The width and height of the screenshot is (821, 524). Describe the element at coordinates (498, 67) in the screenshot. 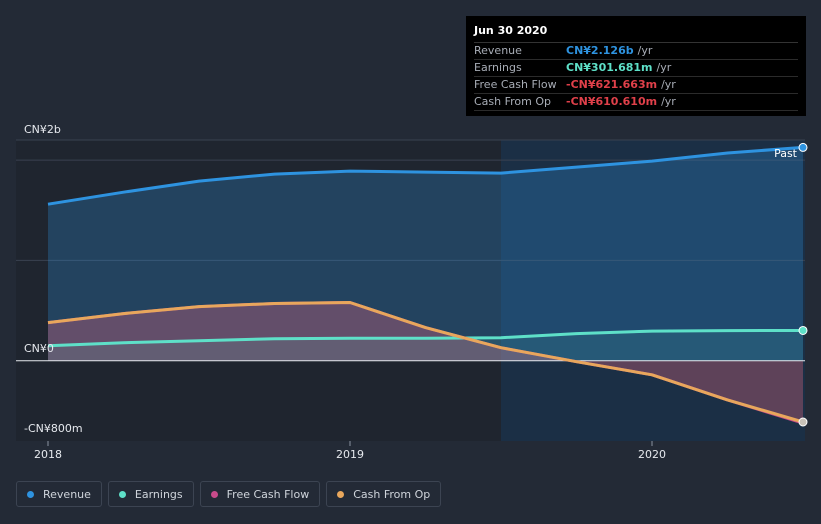

I see `tooltip-label: Earnings` at that location.